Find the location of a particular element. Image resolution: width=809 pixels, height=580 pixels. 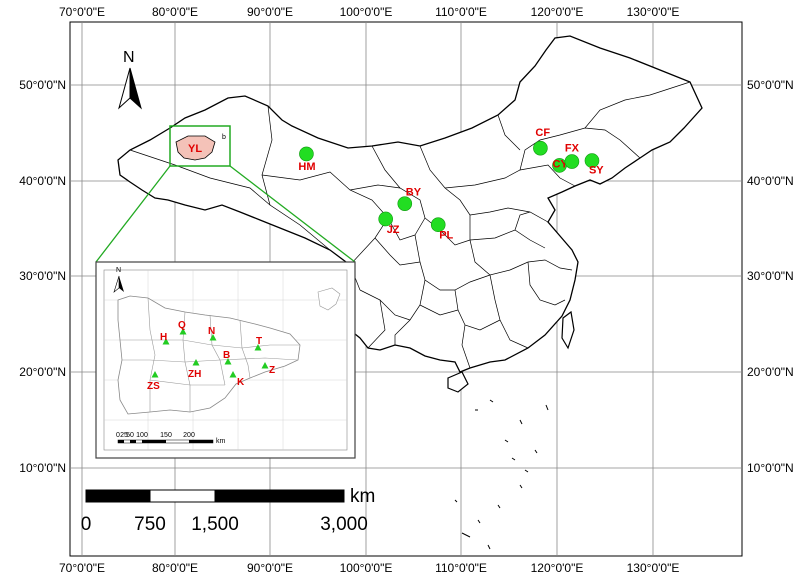

inset-scale-number: 50 is located at coordinates (130, 435).